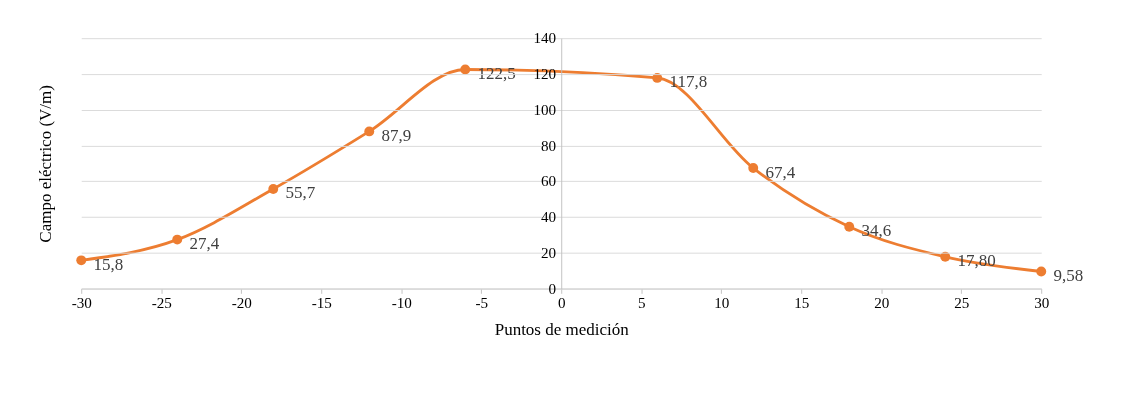 The height and width of the screenshot is (414, 1131). Describe the element at coordinates (241, 302) in the screenshot. I see `x-tick-label: -20` at that location.